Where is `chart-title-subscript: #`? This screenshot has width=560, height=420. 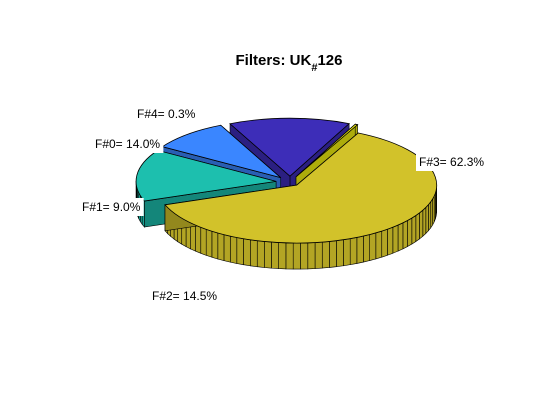 chart-title-subscript: # is located at coordinates (314, 68).